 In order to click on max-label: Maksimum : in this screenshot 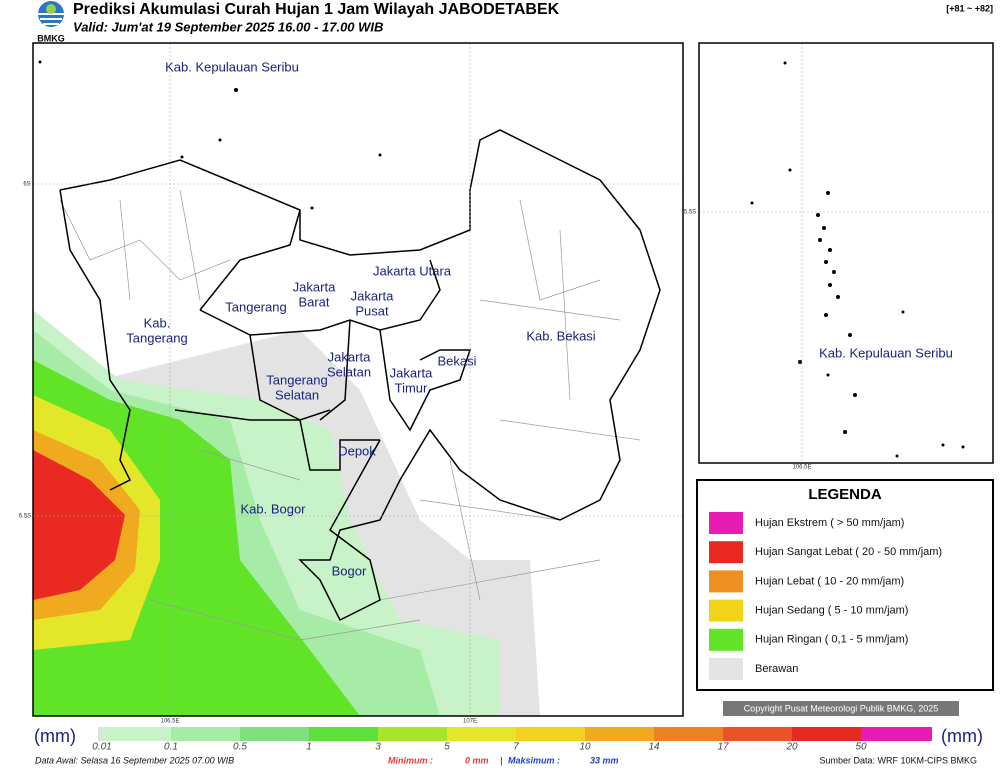, I will do `click(534, 760)`.